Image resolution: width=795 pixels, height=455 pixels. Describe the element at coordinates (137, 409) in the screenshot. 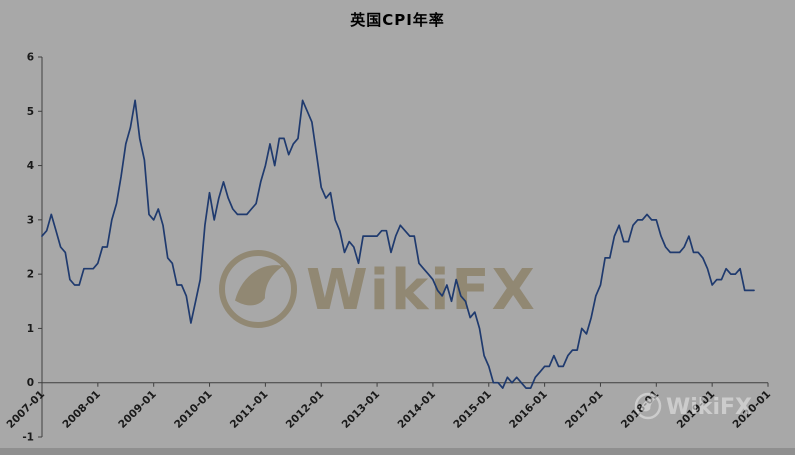

I see `x-axis-tick-label: 2009-01` at that location.